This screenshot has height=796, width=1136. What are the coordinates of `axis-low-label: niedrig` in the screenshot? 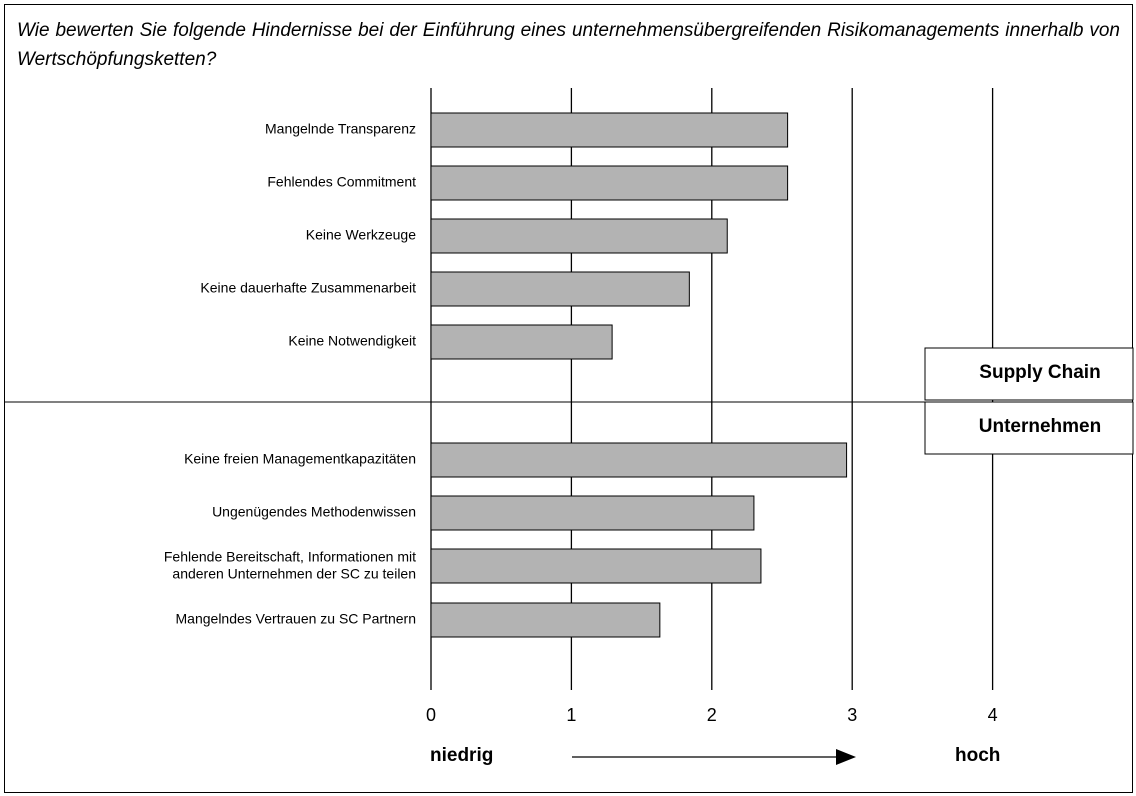 It's located at (461, 755).